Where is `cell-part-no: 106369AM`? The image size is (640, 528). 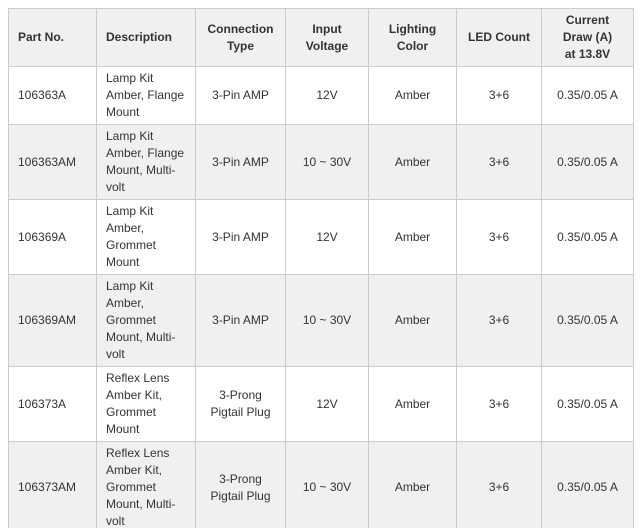
cell-part-no: 106369AM is located at coordinates (52, 320).